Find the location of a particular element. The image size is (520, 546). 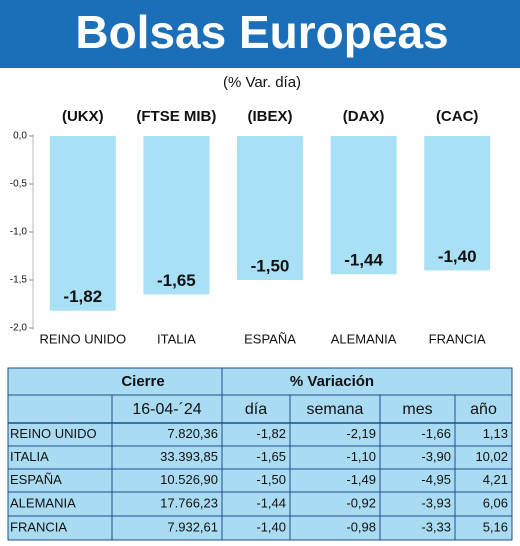

cell: -3,90 is located at coordinates (436, 456).